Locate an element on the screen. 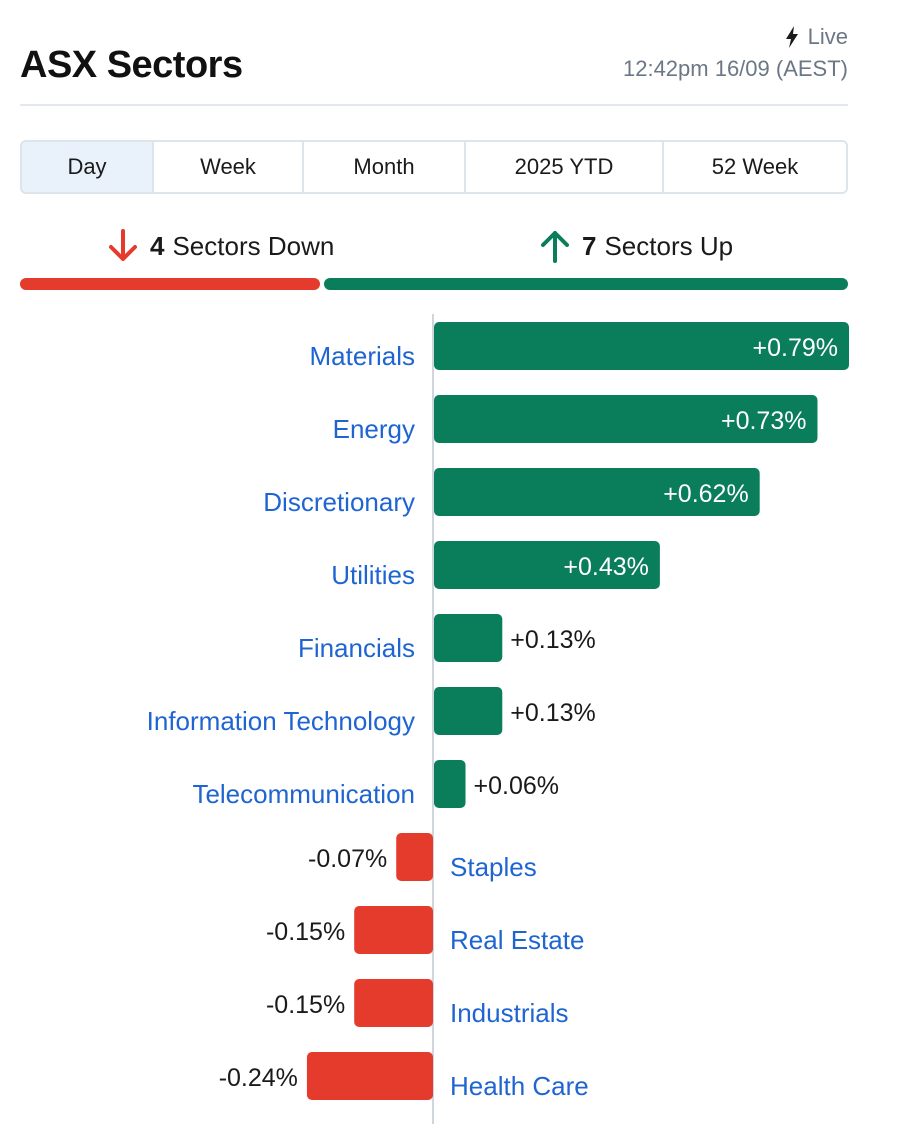  sector-label-discretionary: Discretionary is located at coordinates (339, 502).